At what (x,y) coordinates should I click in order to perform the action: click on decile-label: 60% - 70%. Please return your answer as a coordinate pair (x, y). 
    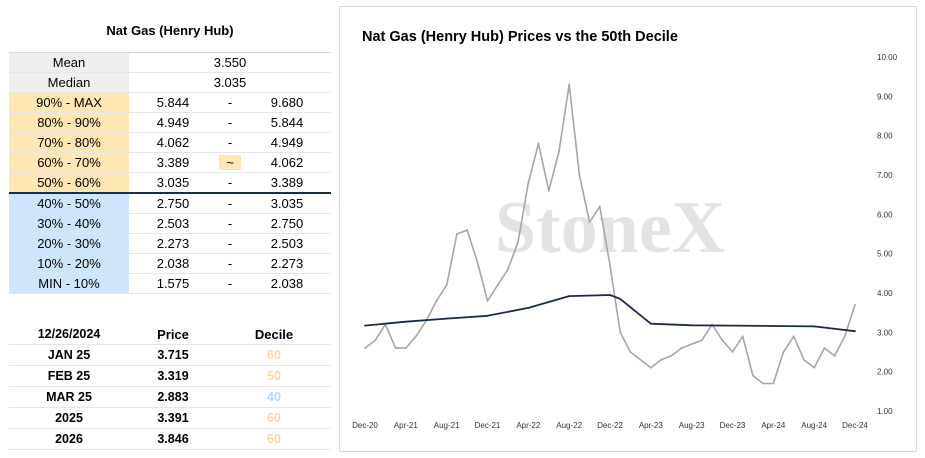
    Looking at the image, I should click on (69, 162).